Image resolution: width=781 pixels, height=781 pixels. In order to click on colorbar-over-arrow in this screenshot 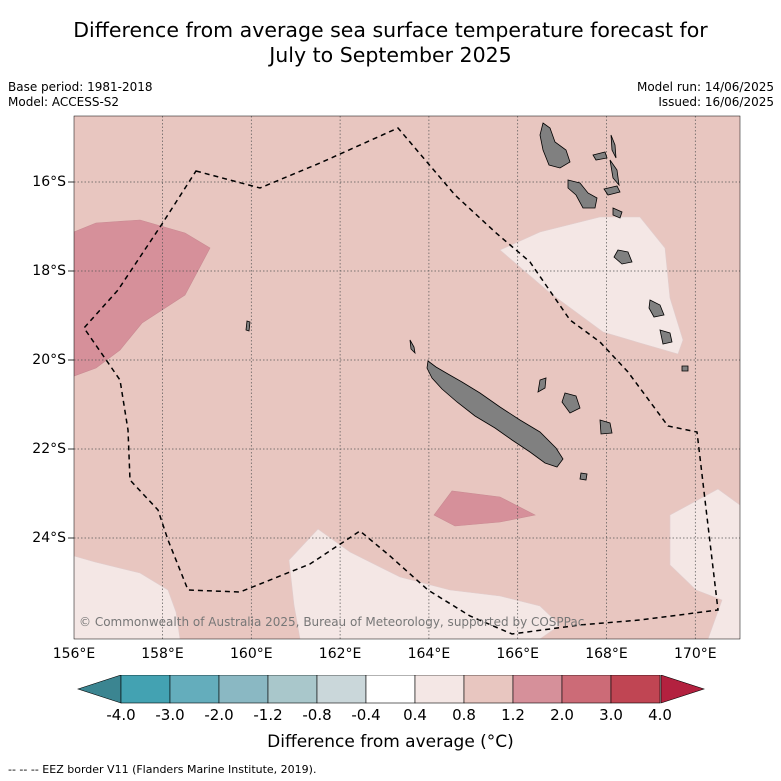, I will do `click(682, 689)`.